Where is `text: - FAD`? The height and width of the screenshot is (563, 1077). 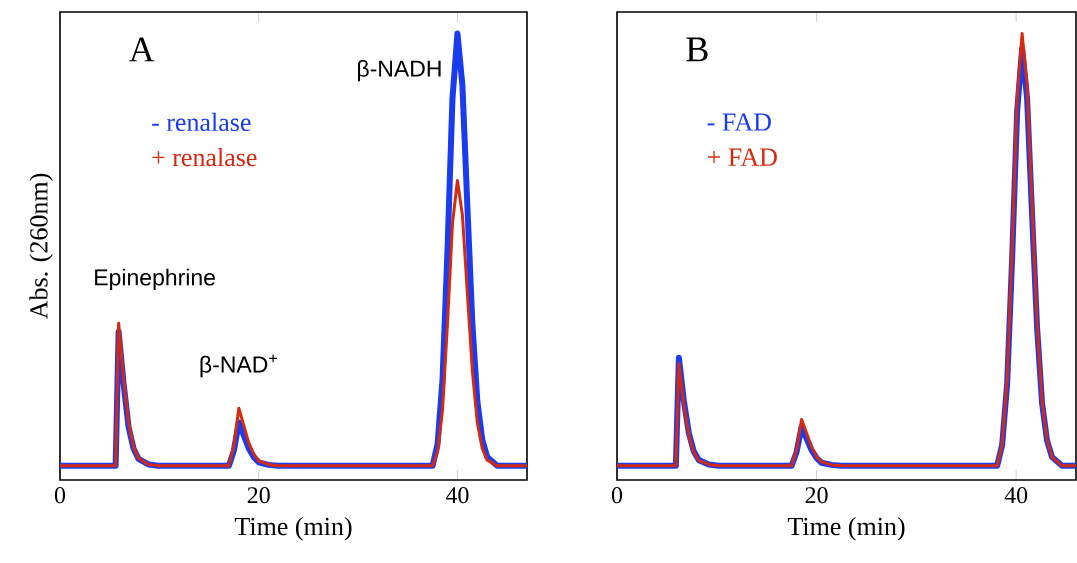 text: - FAD is located at coordinates (739, 122).